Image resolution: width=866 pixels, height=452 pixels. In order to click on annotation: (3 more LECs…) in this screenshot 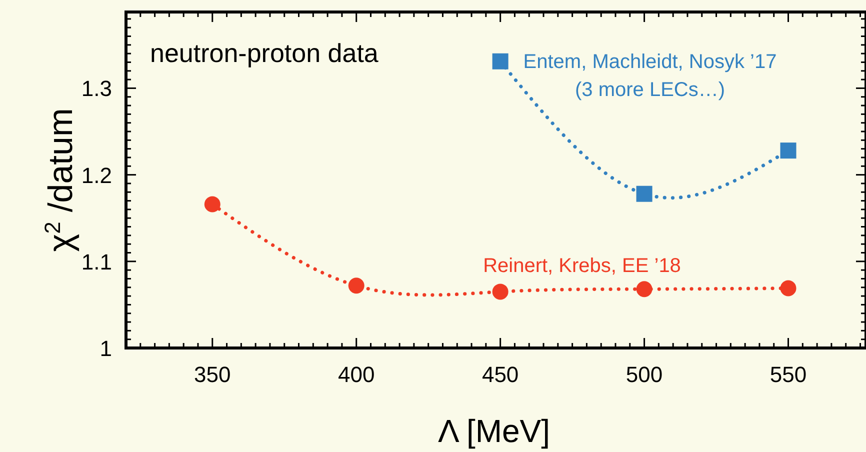, I will do `click(650, 90)`.